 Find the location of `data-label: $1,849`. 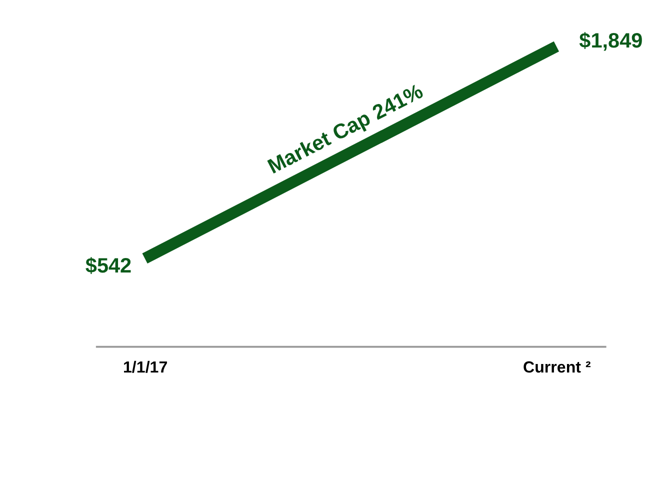

data-label: $1,849 is located at coordinates (611, 40).